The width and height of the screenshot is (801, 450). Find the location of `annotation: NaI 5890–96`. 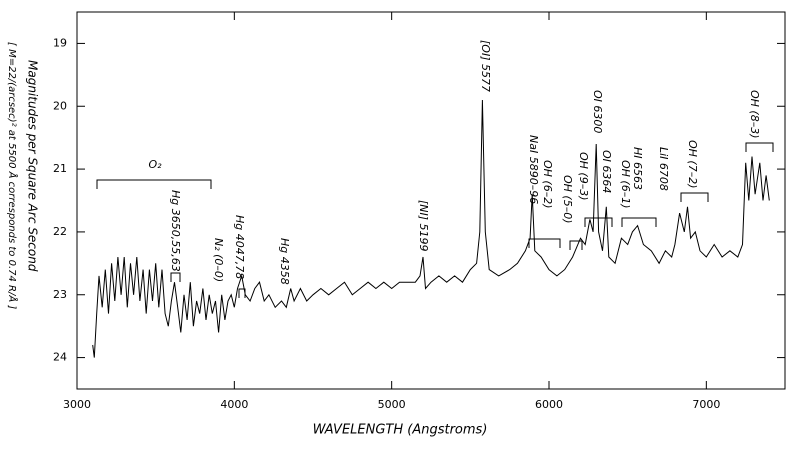

annotation: NaI 5890–96 is located at coordinates (533, 169).